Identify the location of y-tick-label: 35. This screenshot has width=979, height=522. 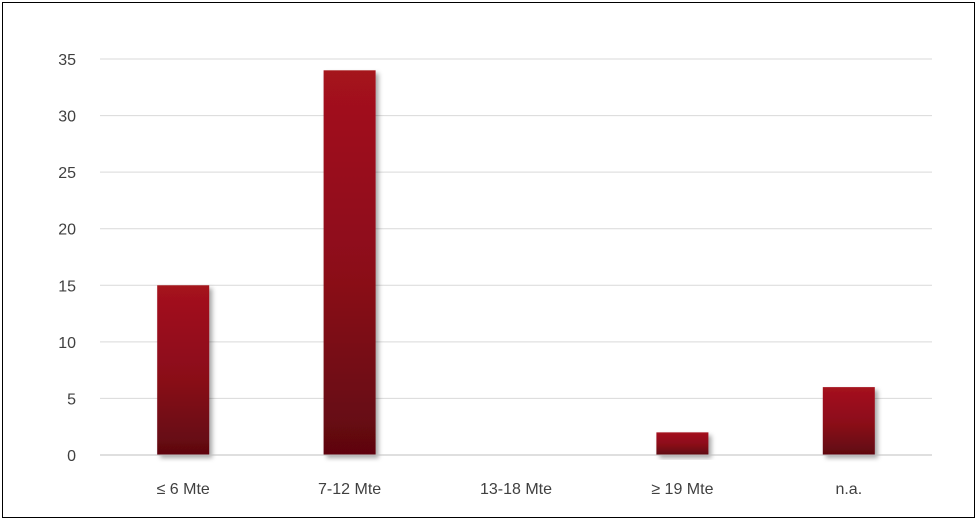
(67, 60).